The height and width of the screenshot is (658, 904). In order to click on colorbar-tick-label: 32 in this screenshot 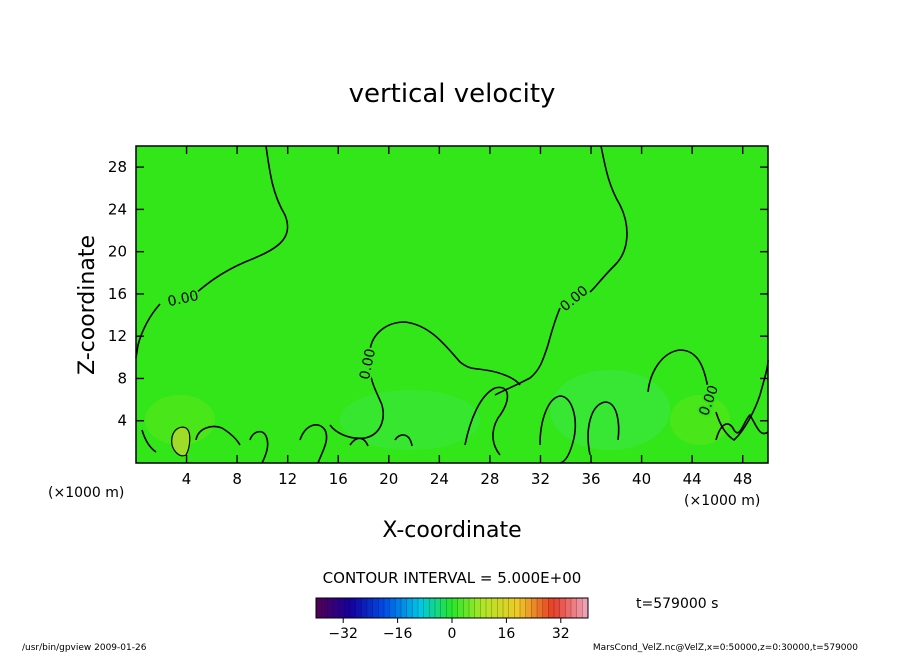, I will do `click(561, 634)`.